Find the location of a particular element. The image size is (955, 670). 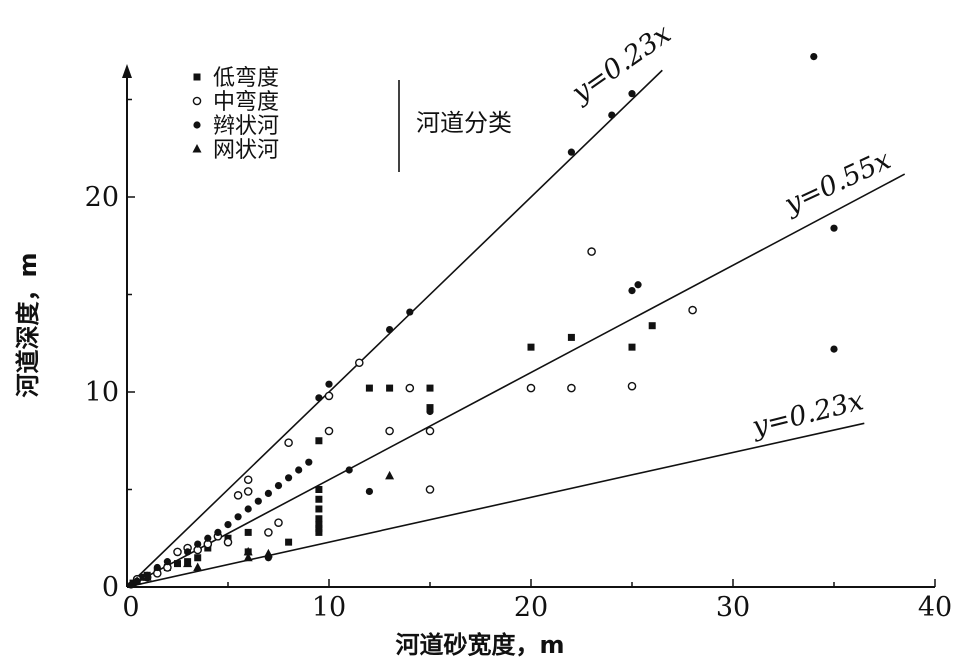

series-triangle is located at coordinates (263, 527).